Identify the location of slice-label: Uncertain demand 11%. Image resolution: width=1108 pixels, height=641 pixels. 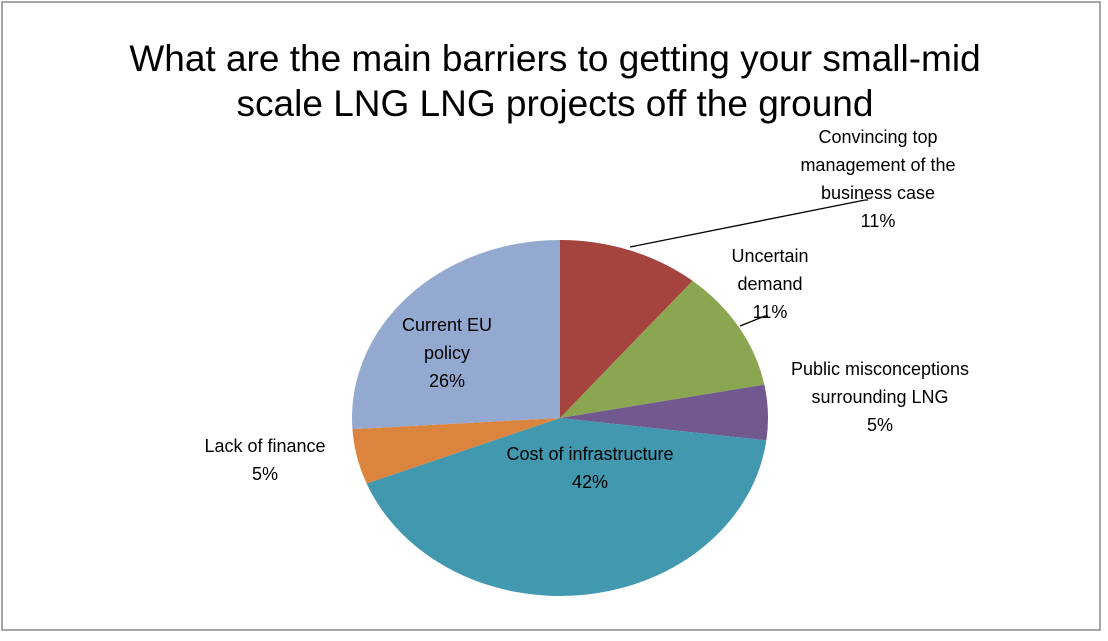
(770, 284).